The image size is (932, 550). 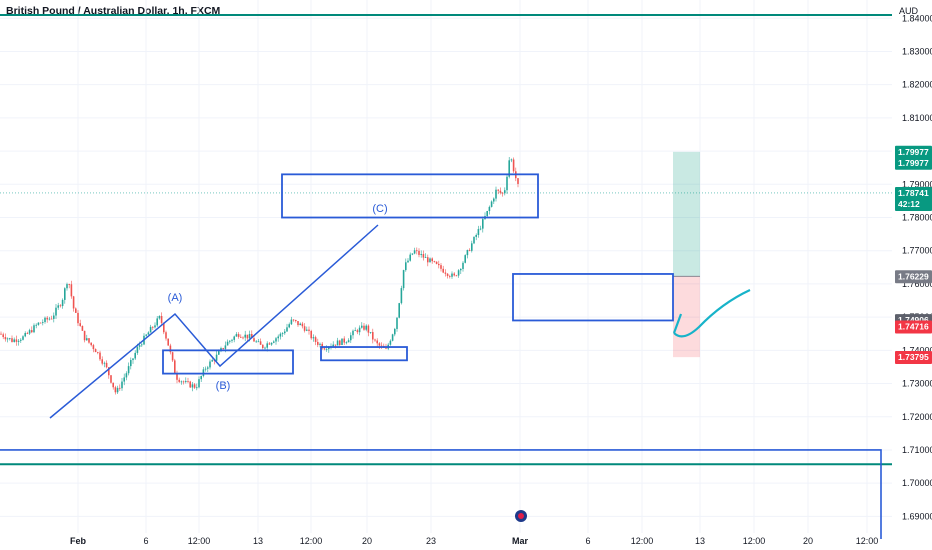 What do you see at coordinates (917, 417) in the screenshot?
I see `y-tick-label: 1.72000` at bounding box center [917, 417].